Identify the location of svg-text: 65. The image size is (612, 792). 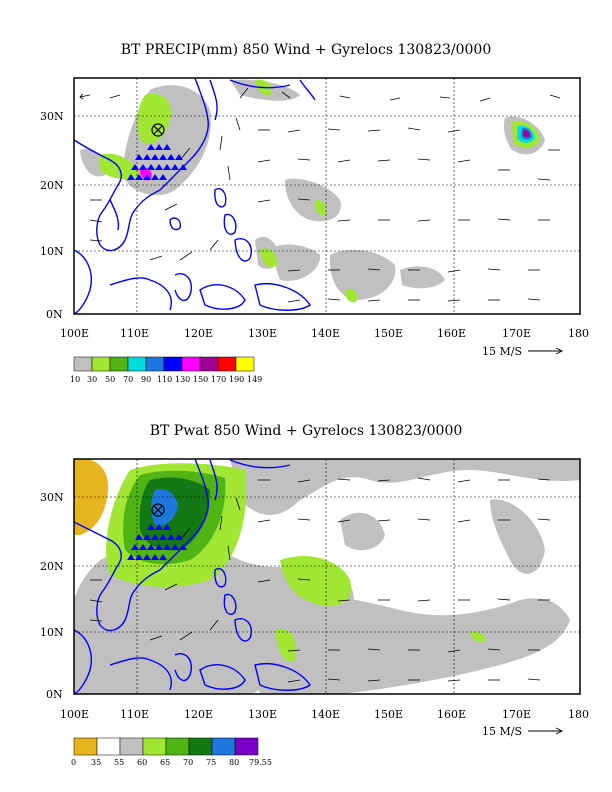
(165, 762).